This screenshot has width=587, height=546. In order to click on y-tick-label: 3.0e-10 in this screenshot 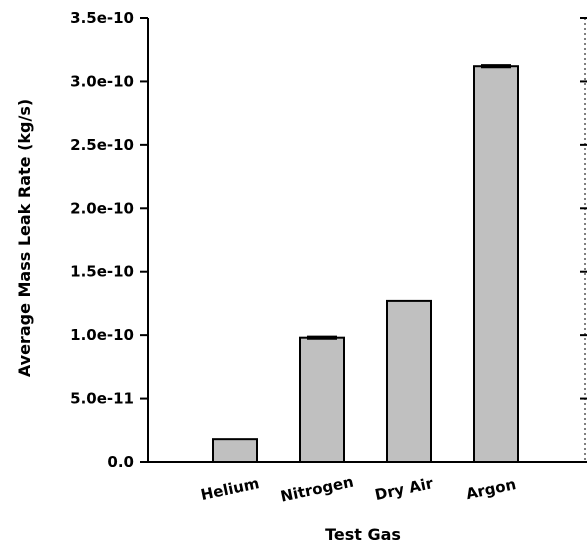, I will do `click(102, 81)`.